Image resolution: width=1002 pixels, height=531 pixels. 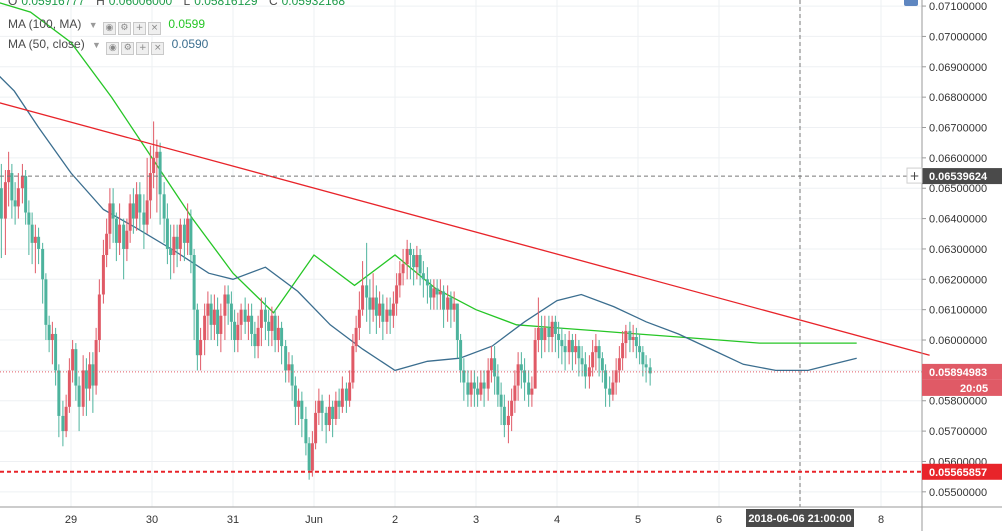 What do you see at coordinates (128, 48) in the screenshot?
I see `gear-icon: ⚙` at bounding box center [128, 48].